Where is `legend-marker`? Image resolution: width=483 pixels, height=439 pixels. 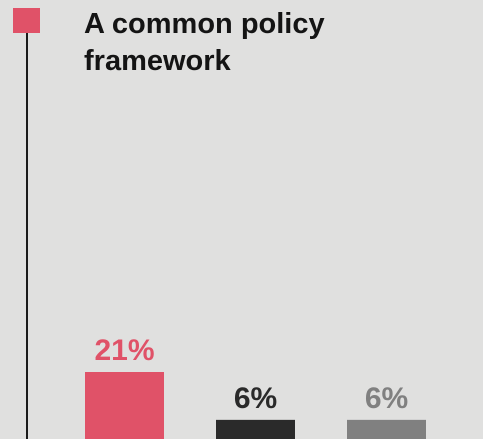 legend-marker is located at coordinates (26, 20).